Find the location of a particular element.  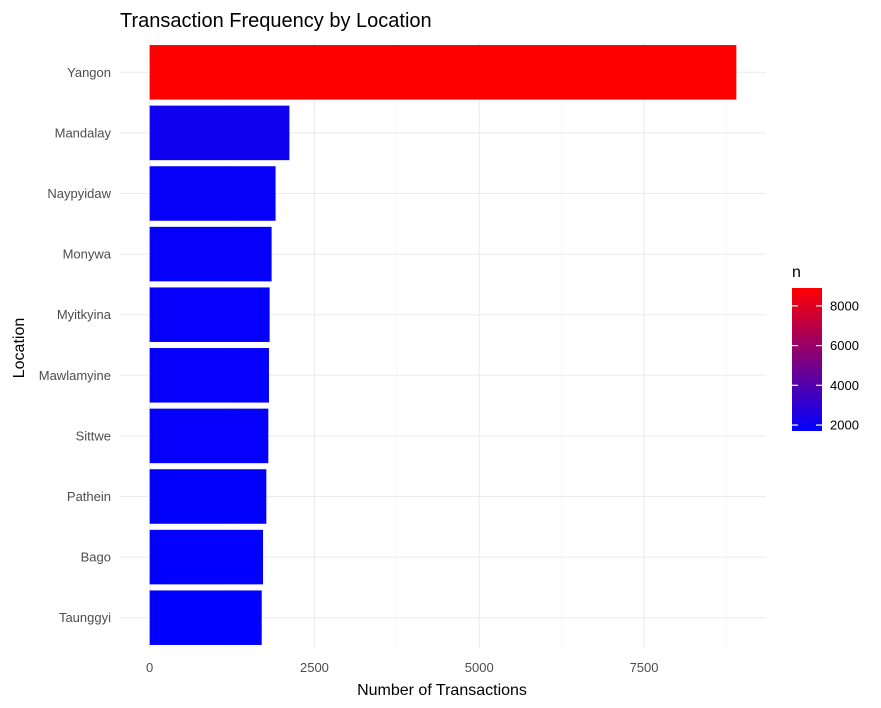

legend-tick-label: 4000 is located at coordinates (844, 385).